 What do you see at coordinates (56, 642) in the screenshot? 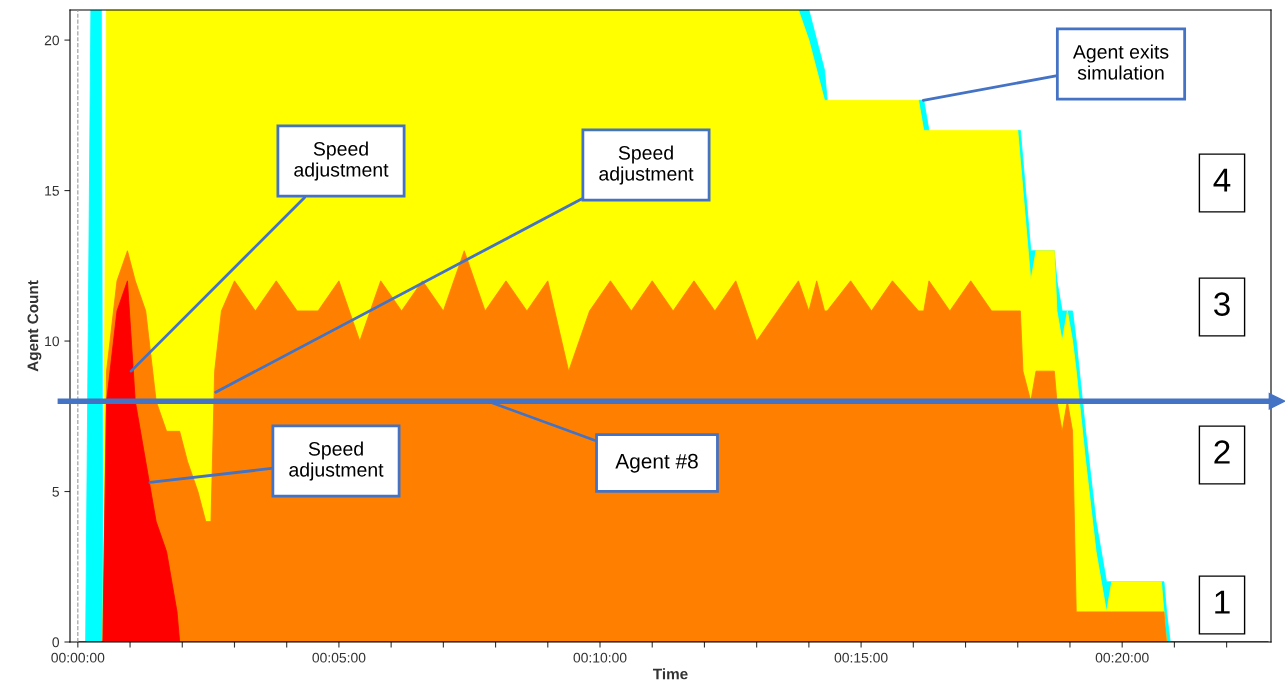
I see `y-tick-label: 0` at bounding box center [56, 642].